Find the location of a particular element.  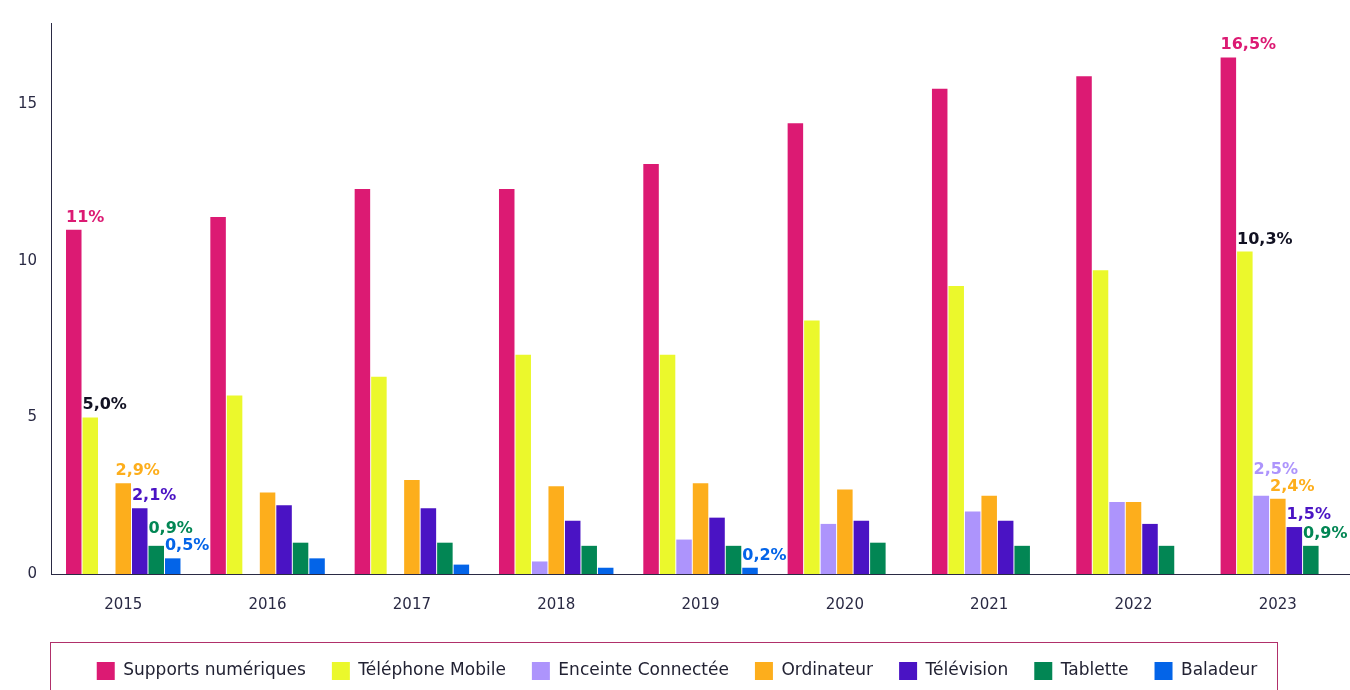

y-tick-label: 0 is located at coordinates (32, 572).